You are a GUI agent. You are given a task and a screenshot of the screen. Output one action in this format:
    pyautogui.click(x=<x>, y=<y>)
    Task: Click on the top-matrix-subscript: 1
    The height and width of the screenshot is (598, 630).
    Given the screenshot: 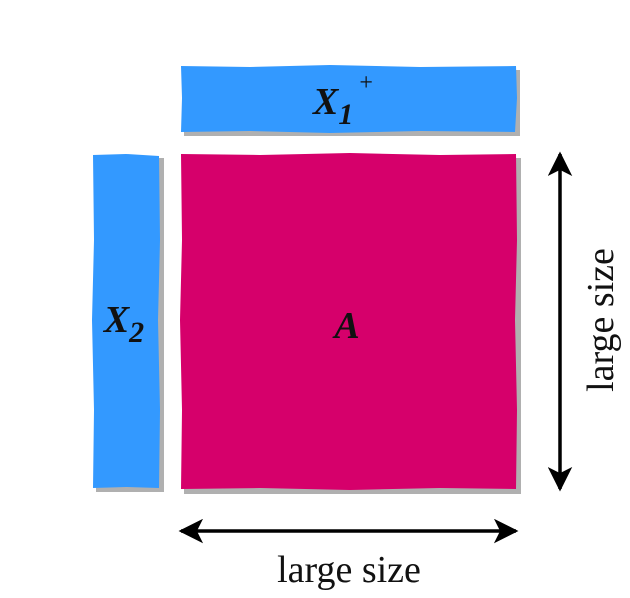 What is the action you would take?
    pyautogui.click(x=345, y=114)
    